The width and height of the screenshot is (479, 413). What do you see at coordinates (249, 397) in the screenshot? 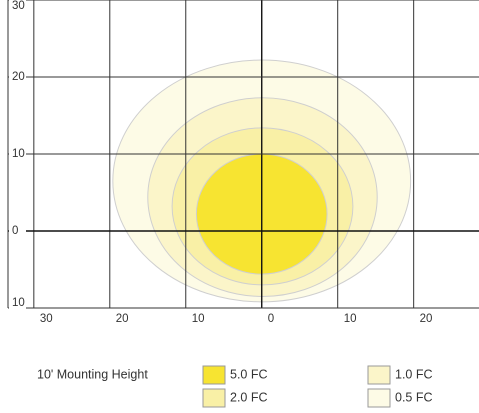
I see `legend-label: 2.0 FC` at bounding box center [249, 397].